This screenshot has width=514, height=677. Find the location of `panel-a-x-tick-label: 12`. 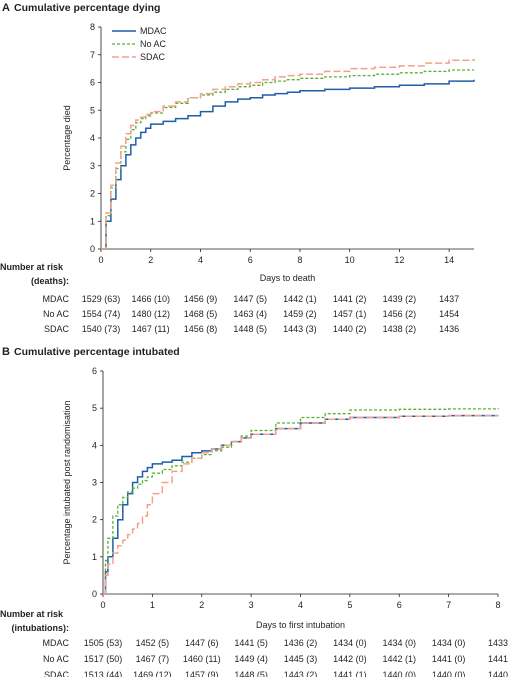

panel-a-x-tick-label: 12 is located at coordinates (399, 260).